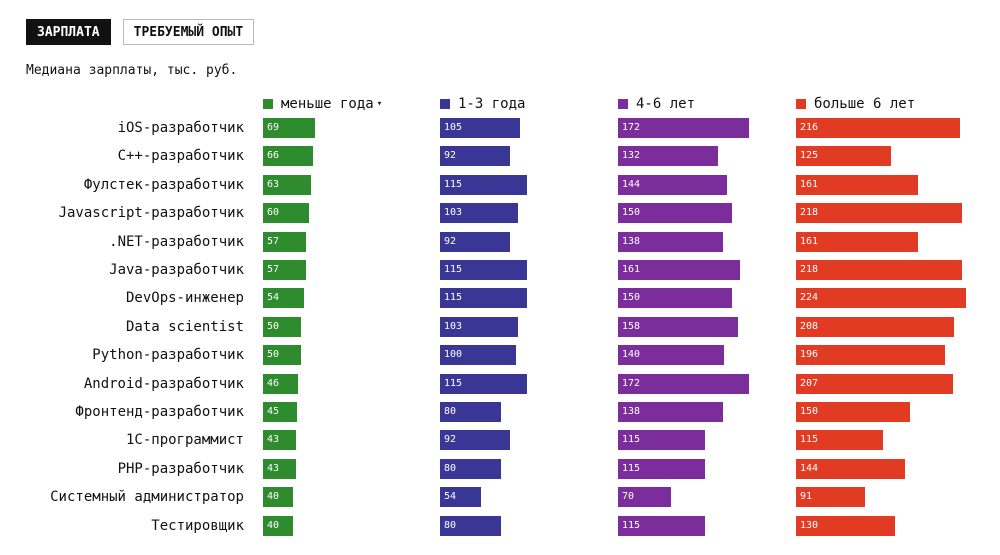 Image resolution: width=1000 pixels, height=555 pixels. Describe the element at coordinates (450, 496) in the screenshot. I see `bar-value-label: 54` at that location.